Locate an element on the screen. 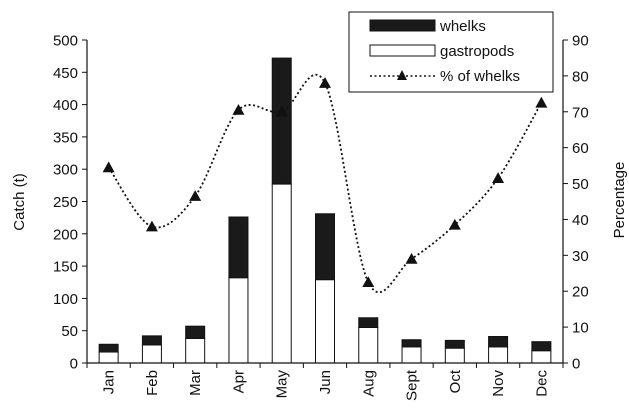  y-tick-label-50: 50 is located at coordinates (69, 331).